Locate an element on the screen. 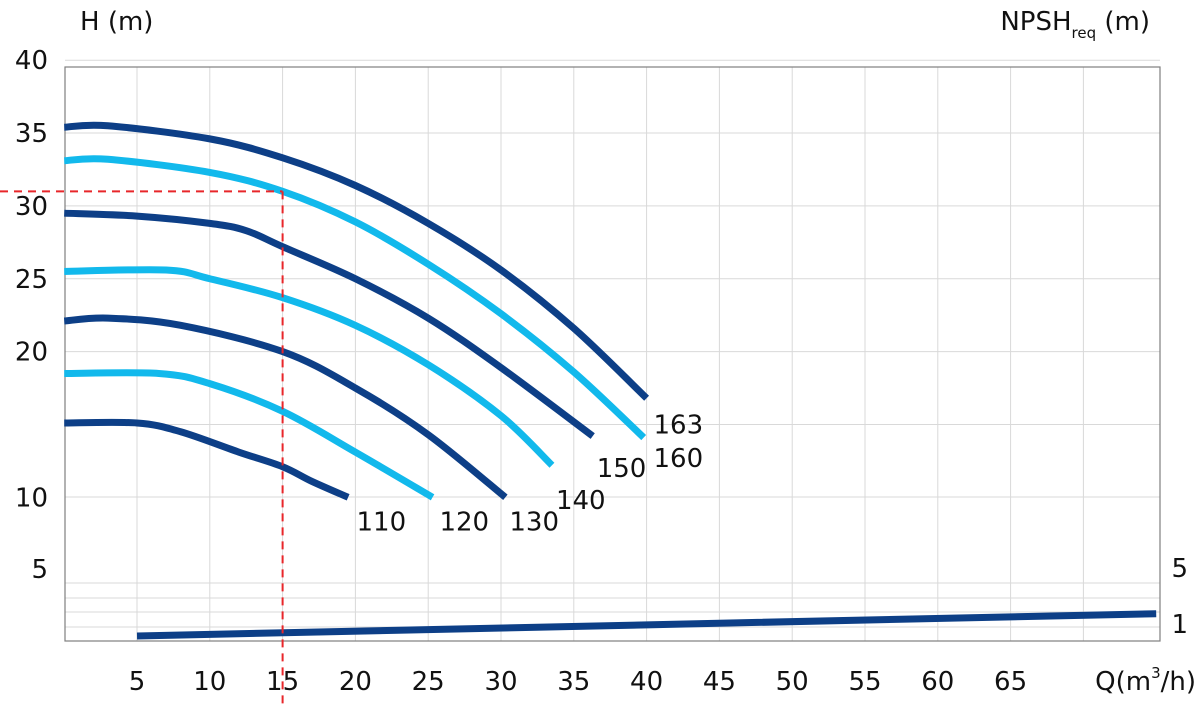  curve-label-130: 130 is located at coordinates (534, 523).